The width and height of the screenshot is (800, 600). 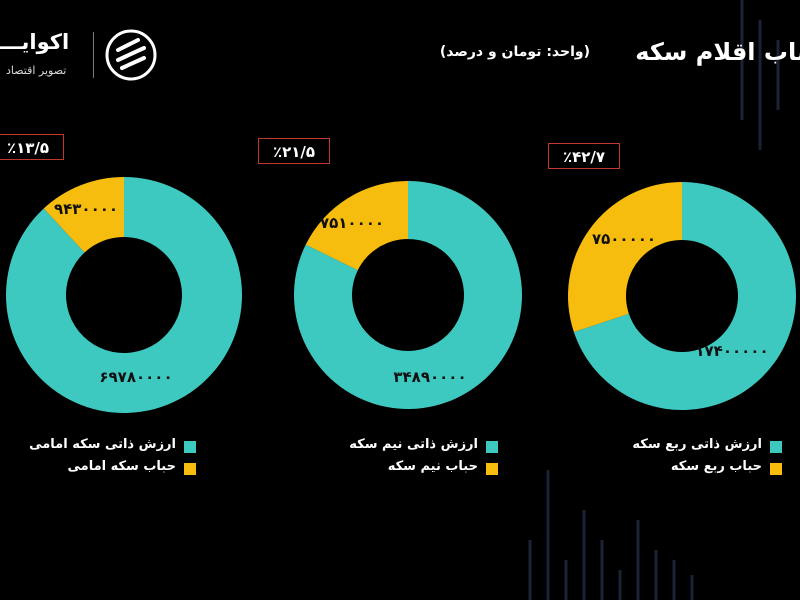 What do you see at coordinates (697, 444) in the screenshot?
I see `legend-label: ارزش ذاتی ربع سکه` at bounding box center [697, 444].